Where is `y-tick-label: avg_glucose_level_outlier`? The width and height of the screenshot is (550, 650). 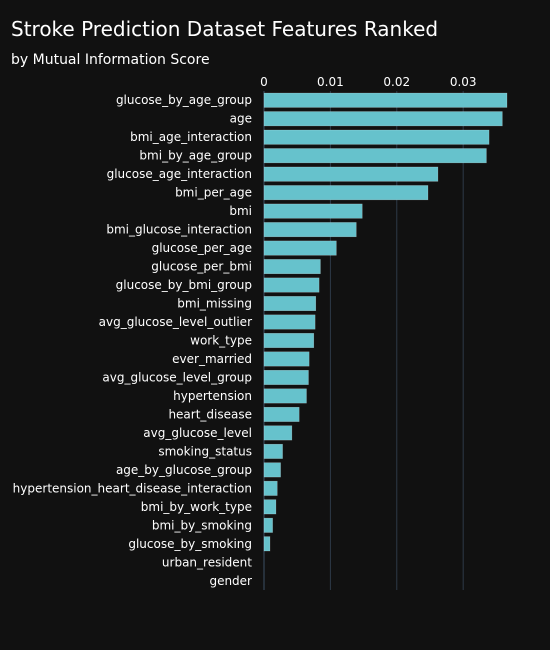 y-tick-label: avg_glucose_level_outlier is located at coordinates (175, 322).